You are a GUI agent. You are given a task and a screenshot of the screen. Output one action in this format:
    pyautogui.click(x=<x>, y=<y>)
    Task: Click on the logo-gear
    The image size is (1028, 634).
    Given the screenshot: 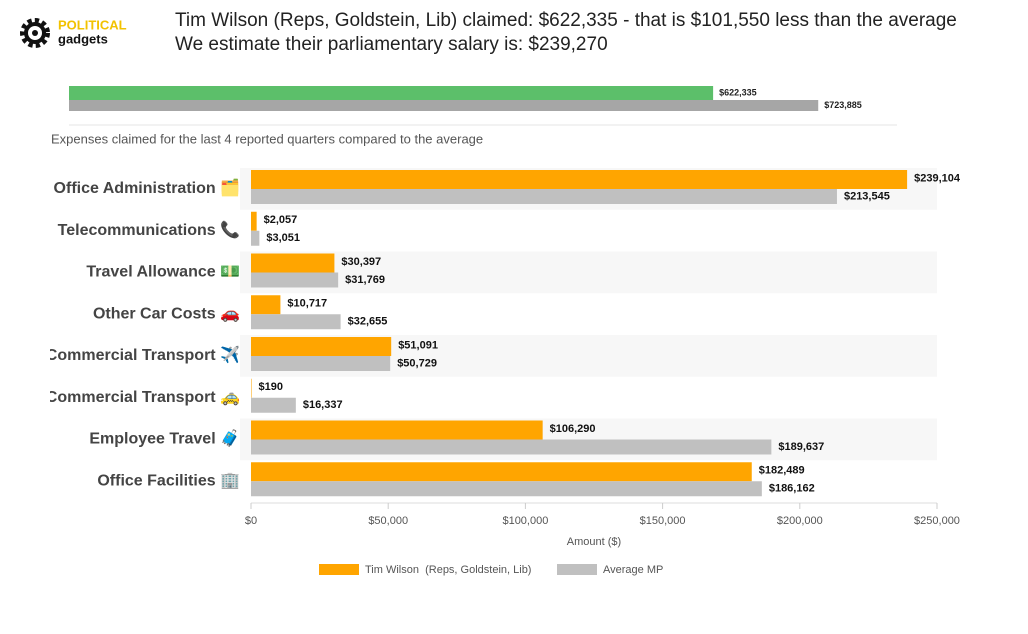 What is the action you would take?
    pyautogui.click(x=35, y=33)
    